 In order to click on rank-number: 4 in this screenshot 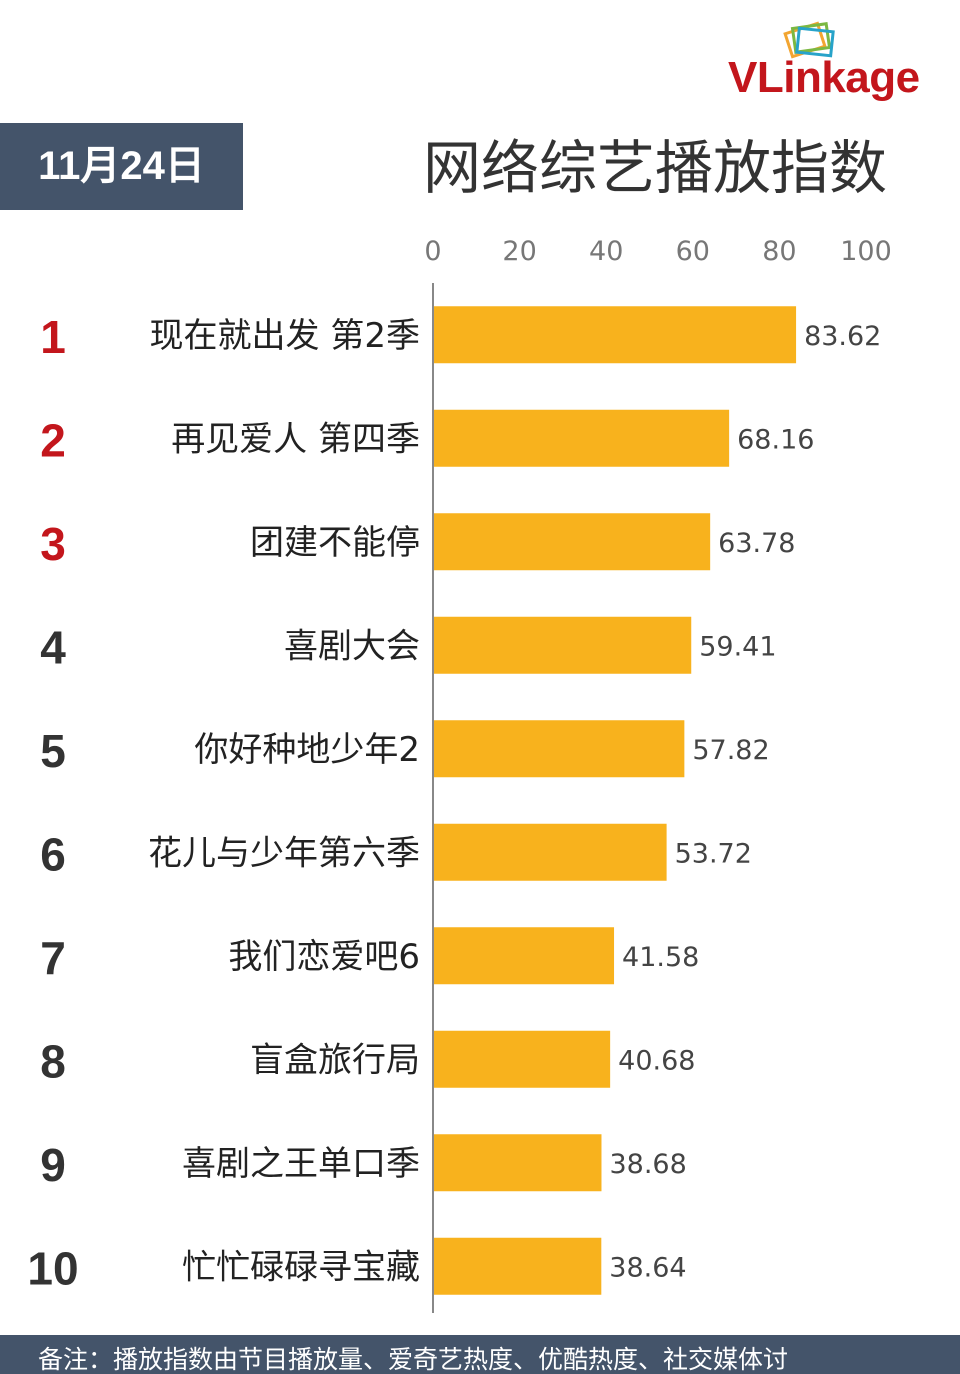, I will do `click(53, 647)`.